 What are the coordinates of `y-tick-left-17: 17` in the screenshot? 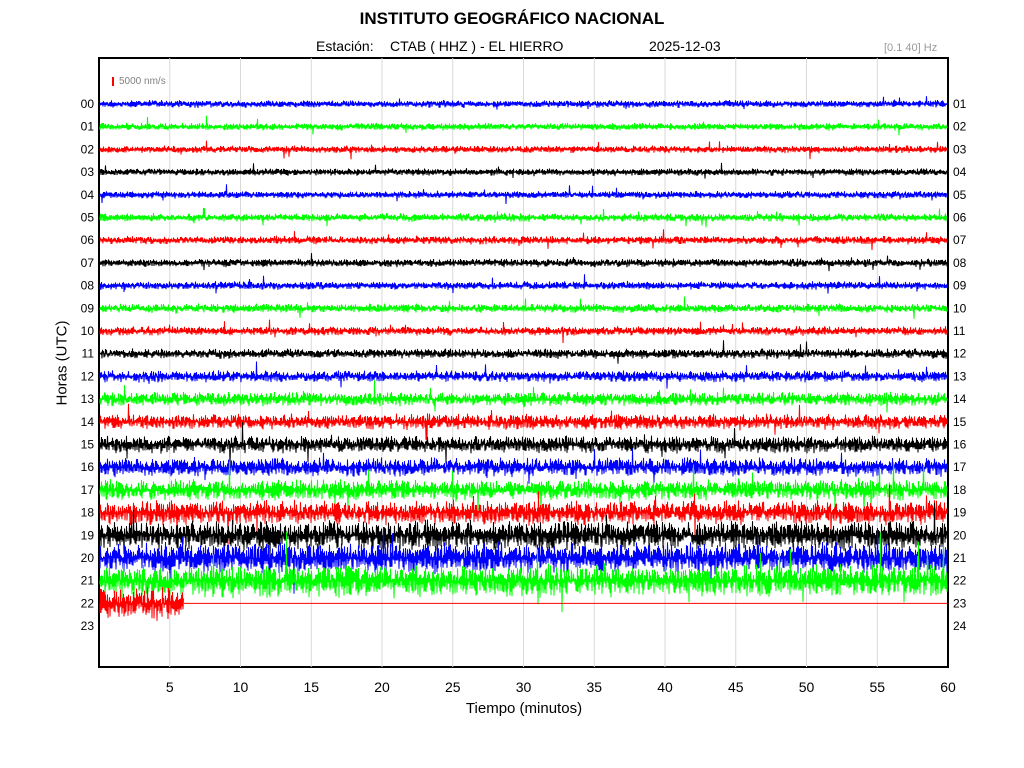 It's located at (88, 490).